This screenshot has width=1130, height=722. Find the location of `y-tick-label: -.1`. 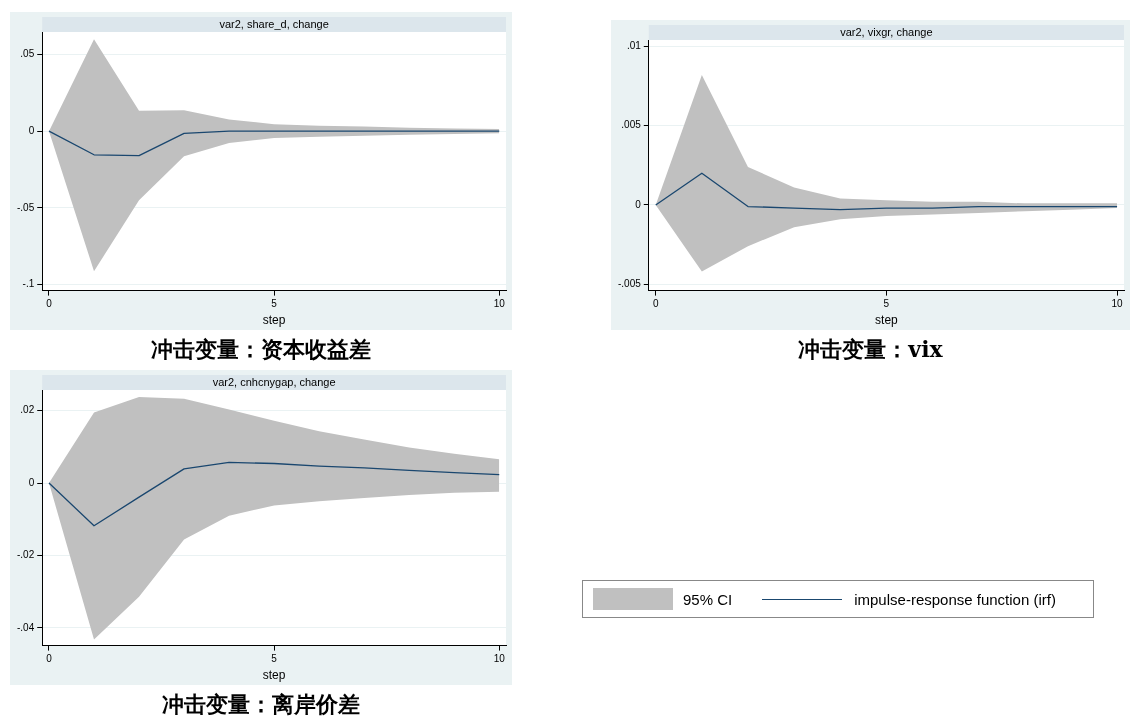

y-tick-label: -.1 is located at coordinates (28, 284).